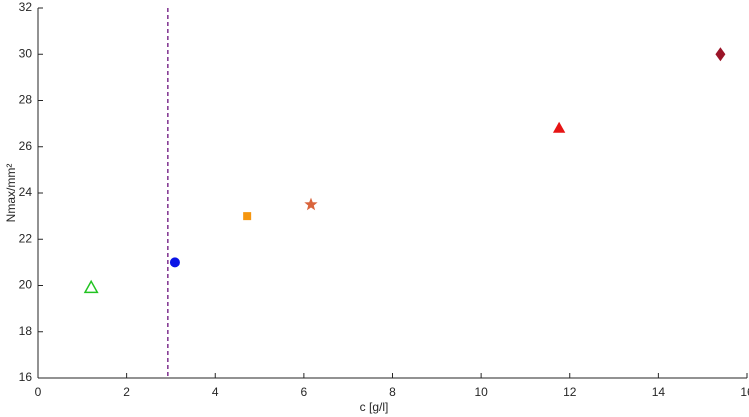  Describe the element at coordinates (392, 392) in the screenshot. I see `x-tick-label: 8` at that location.